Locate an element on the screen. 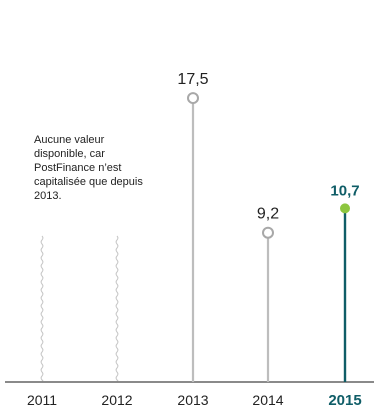 The image size is (374, 415). x-tick-label: 2011 is located at coordinates (42, 400).